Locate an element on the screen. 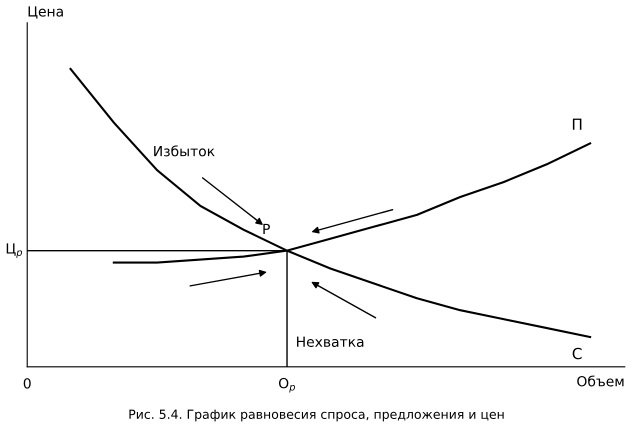 This screenshot has width=633, height=430. annotation: Нехватка is located at coordinates (330, 341).